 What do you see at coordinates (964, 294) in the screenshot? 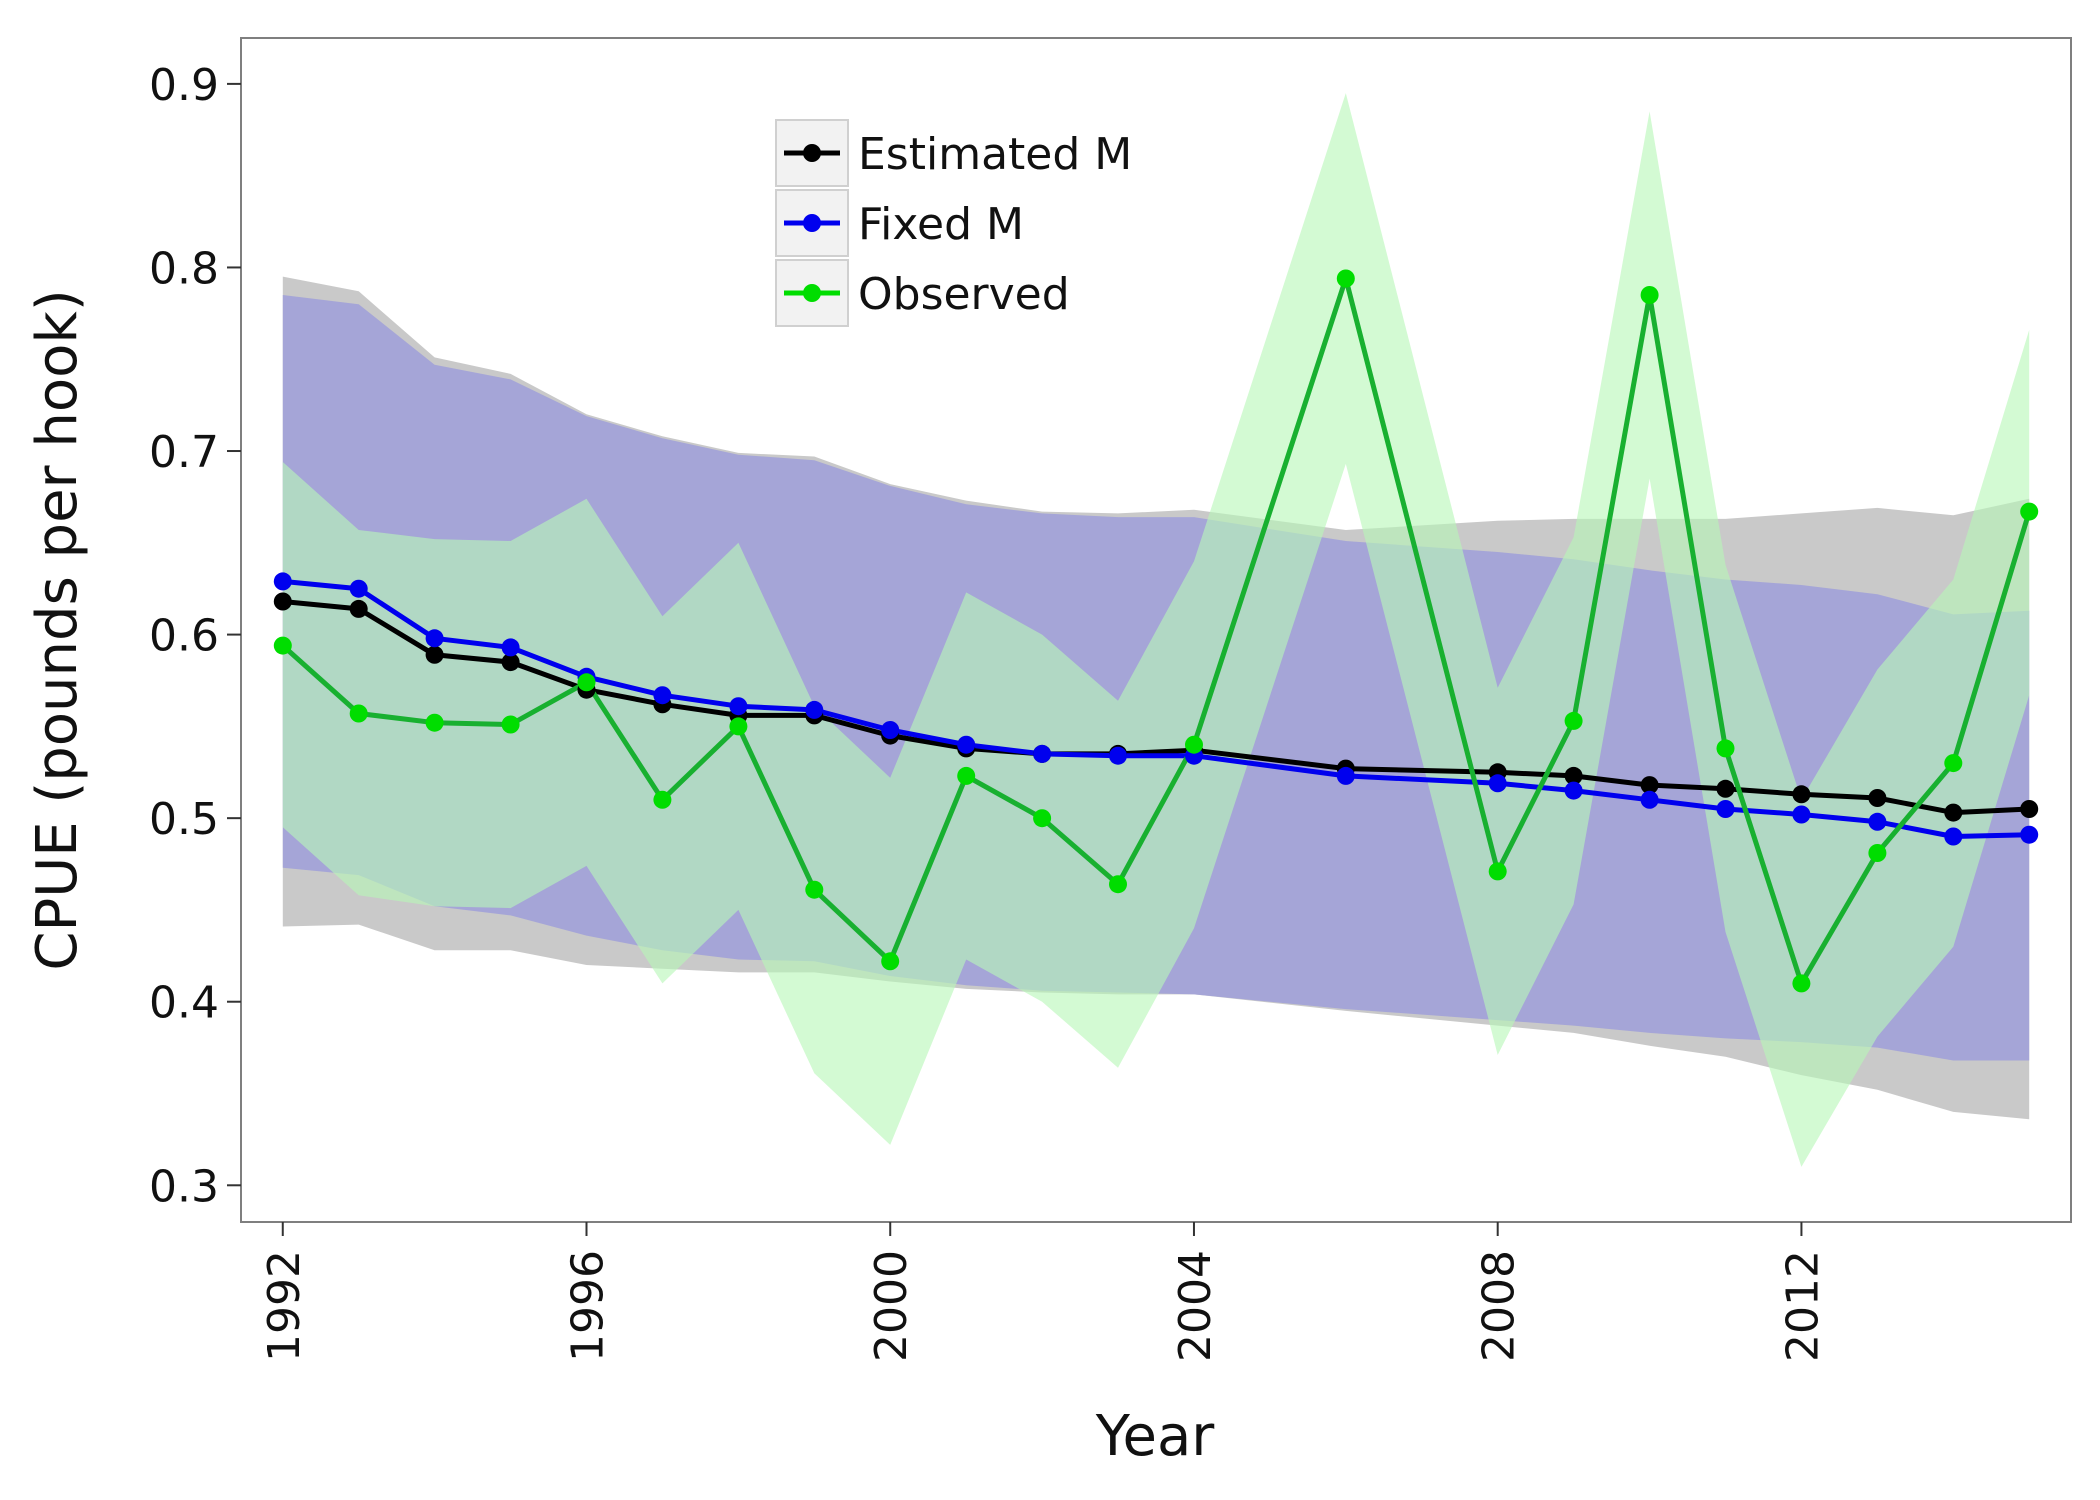
I see `legend-label-observed: Observed` at bounding box center [964, 294].